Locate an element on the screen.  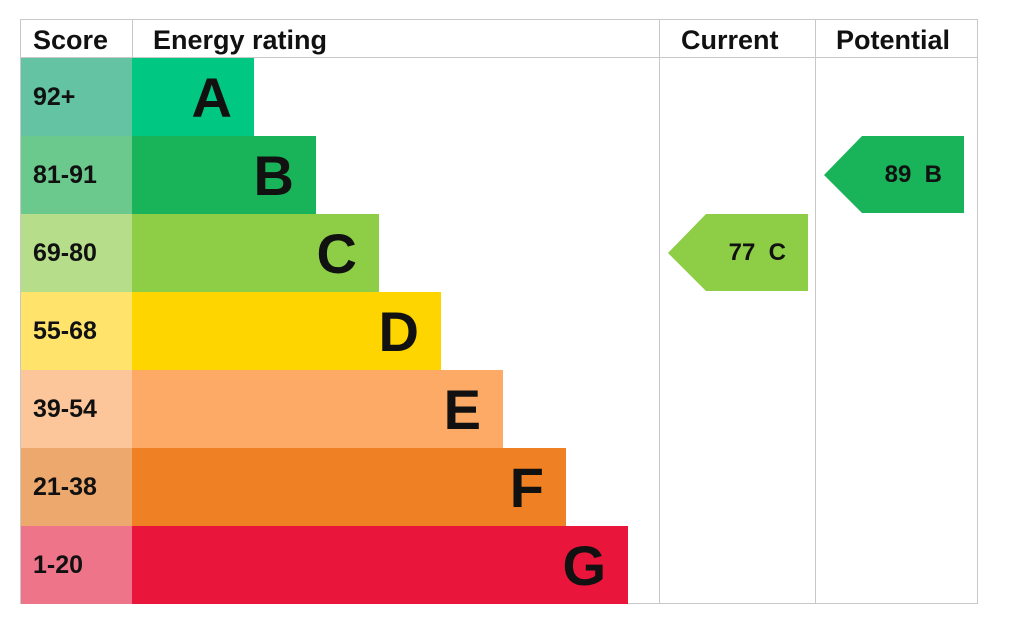
rating-bar-a: A is located at coordinates (193, 97).